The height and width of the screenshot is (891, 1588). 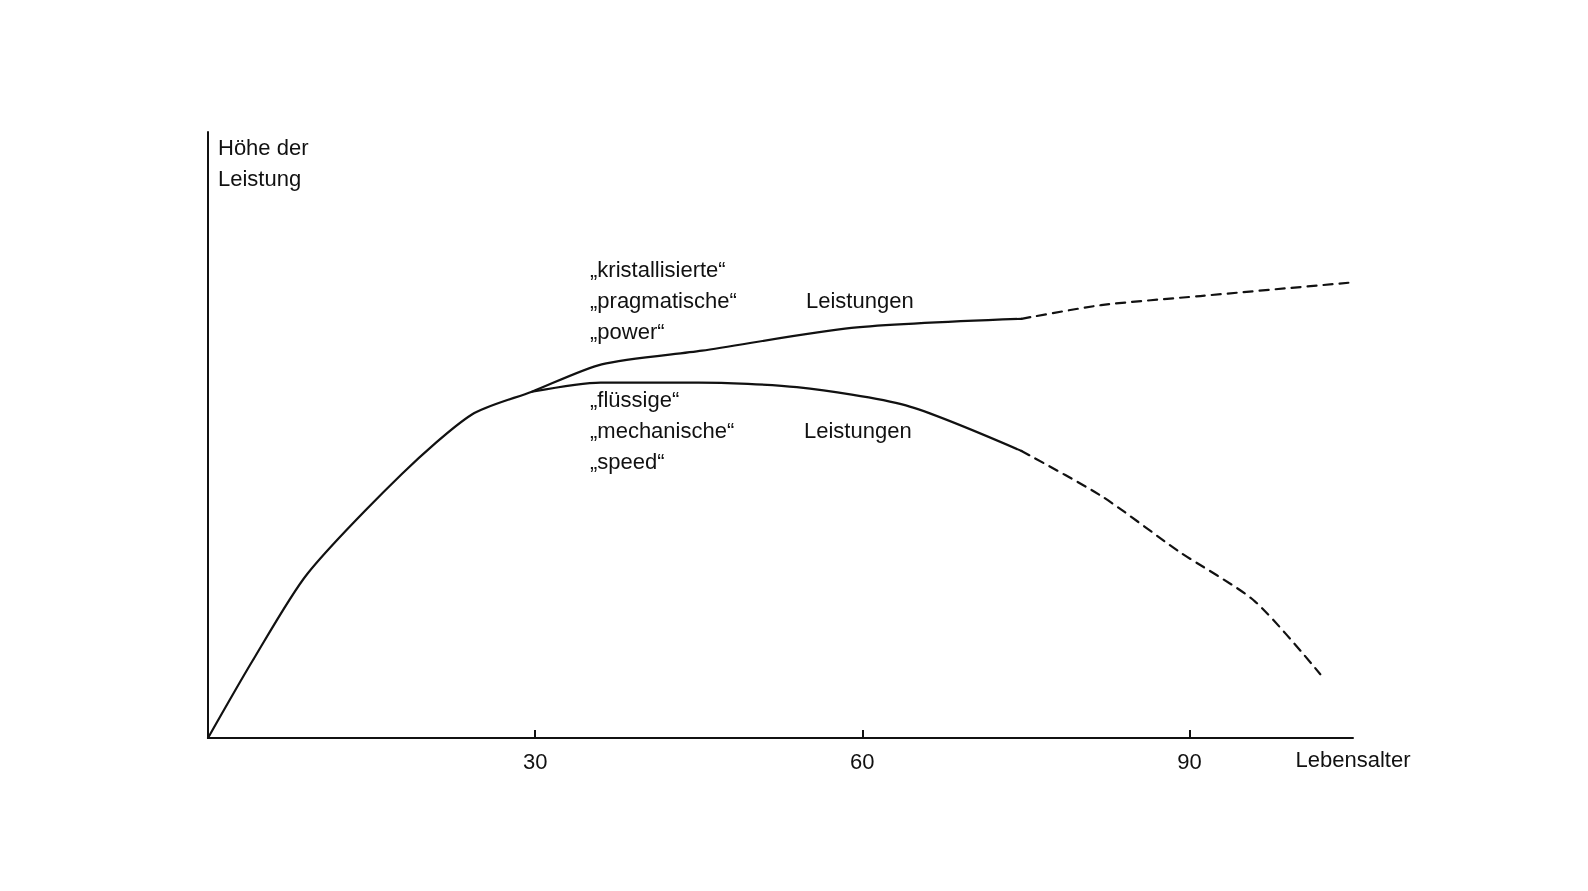 What do you see at coordinates (535, 761) in the screenshot?
I see `x-tick-label: 30` at bounding box center [535, 761].